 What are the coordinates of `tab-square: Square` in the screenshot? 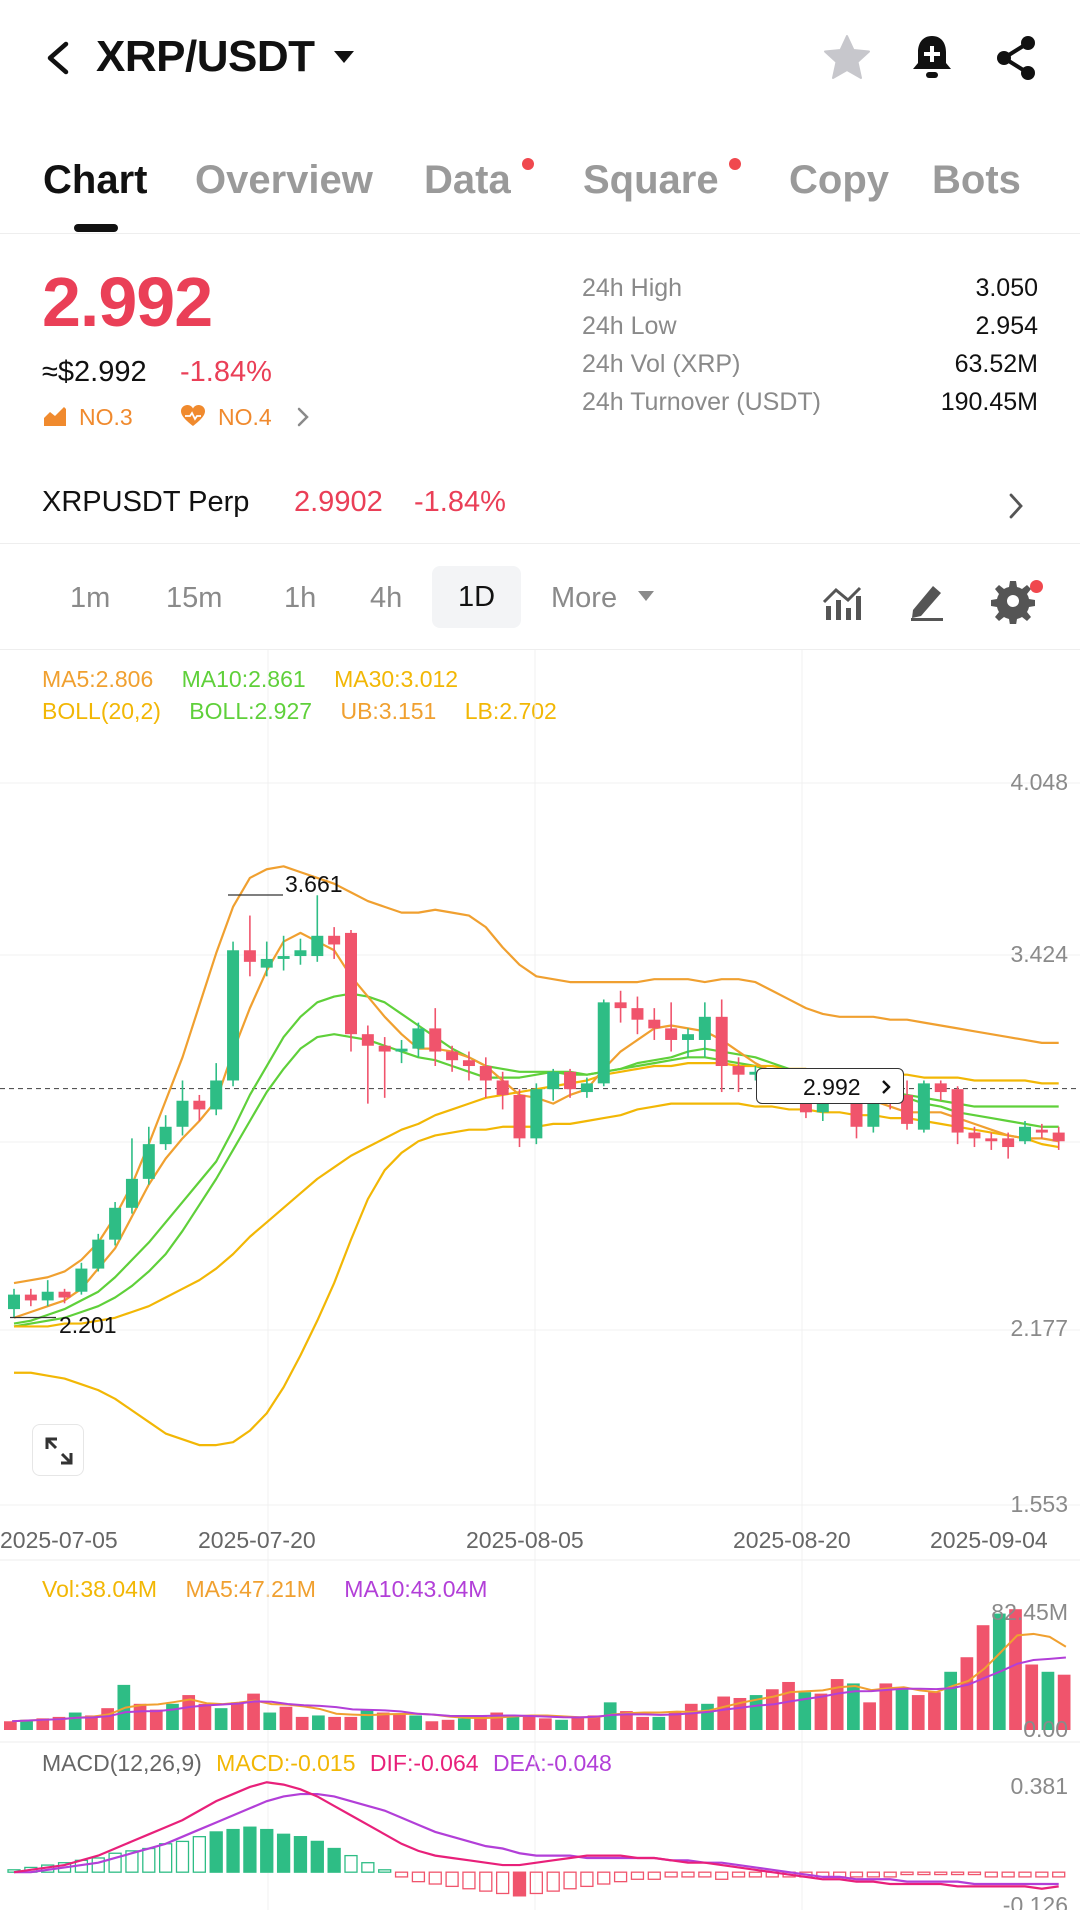 It's located at (651, 180).